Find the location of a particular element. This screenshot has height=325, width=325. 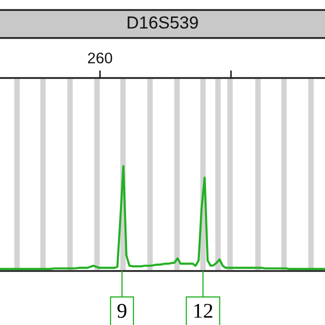

text: 12 is located at coordinates (203, 311).